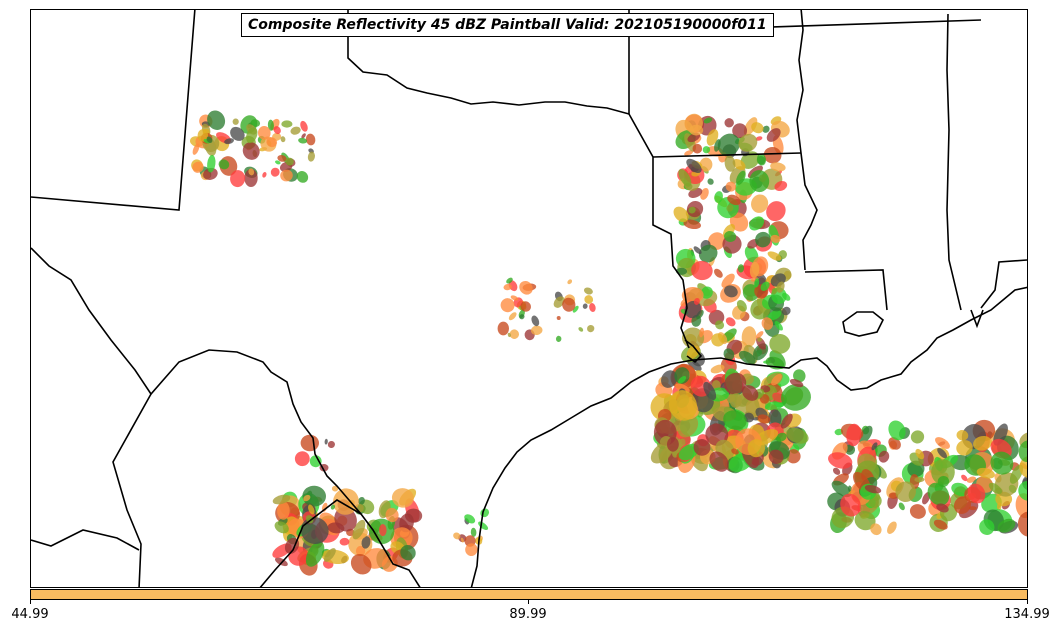 Image resolution: width=1062 pixels, height=633 pixels. What do you see at coordinates (30, 614) in the screenshot?
I see `colorbar-tick-label-min: 44.99` at bounding box center [30, 614].